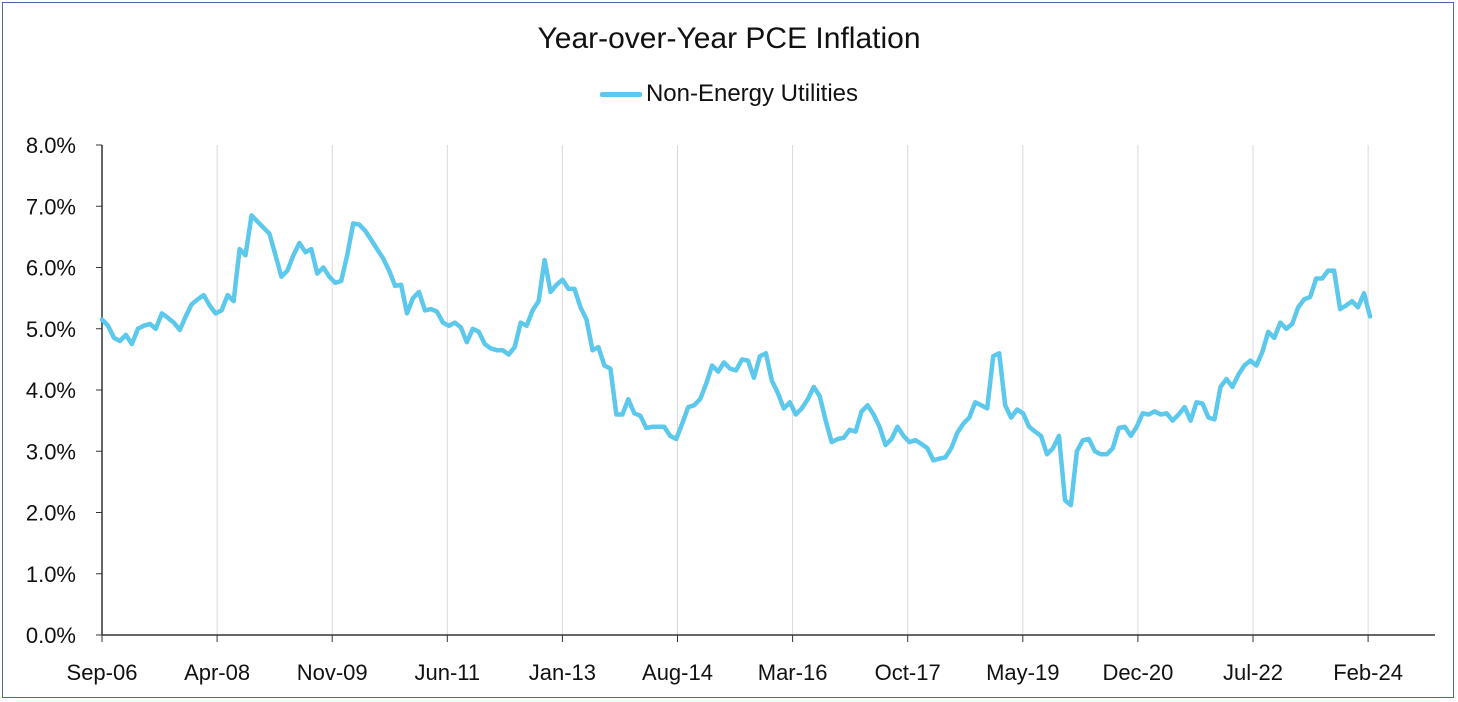  I want to click on x-tick-label: Nov-09, so click(332, 672).